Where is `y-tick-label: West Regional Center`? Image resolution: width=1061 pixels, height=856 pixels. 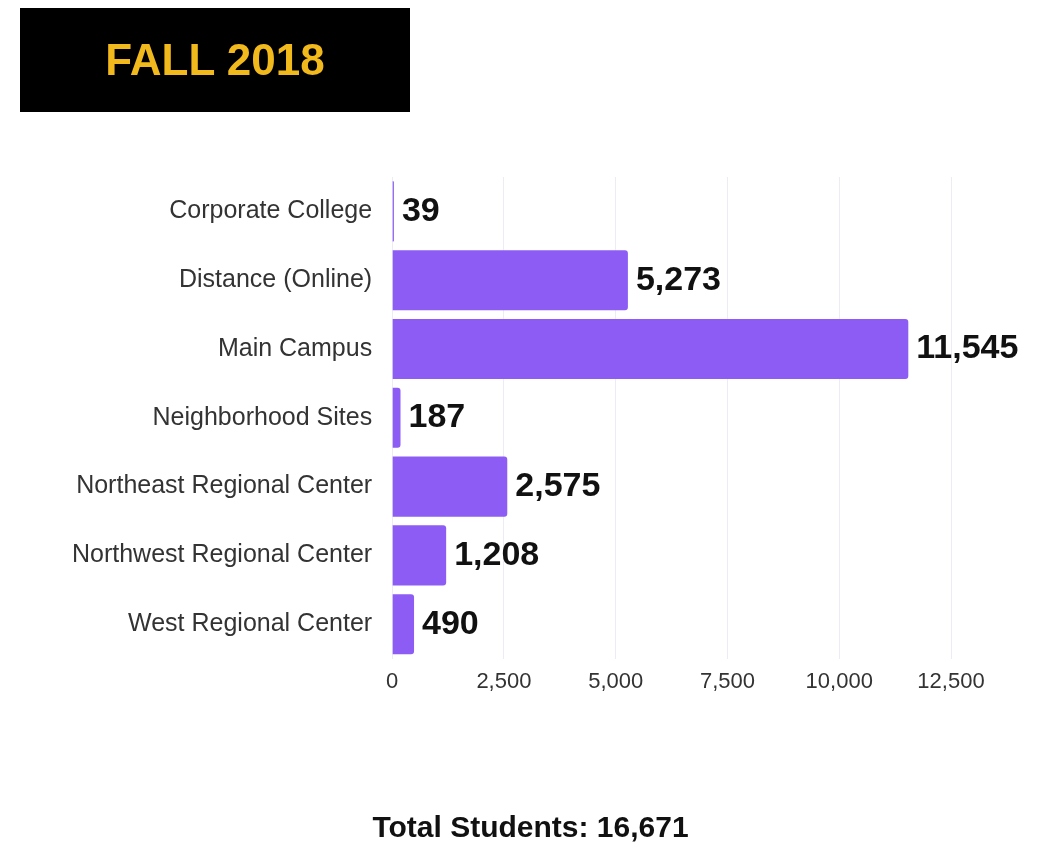 y-tick-label: West Regional Center is located at coordinates (250, 622).